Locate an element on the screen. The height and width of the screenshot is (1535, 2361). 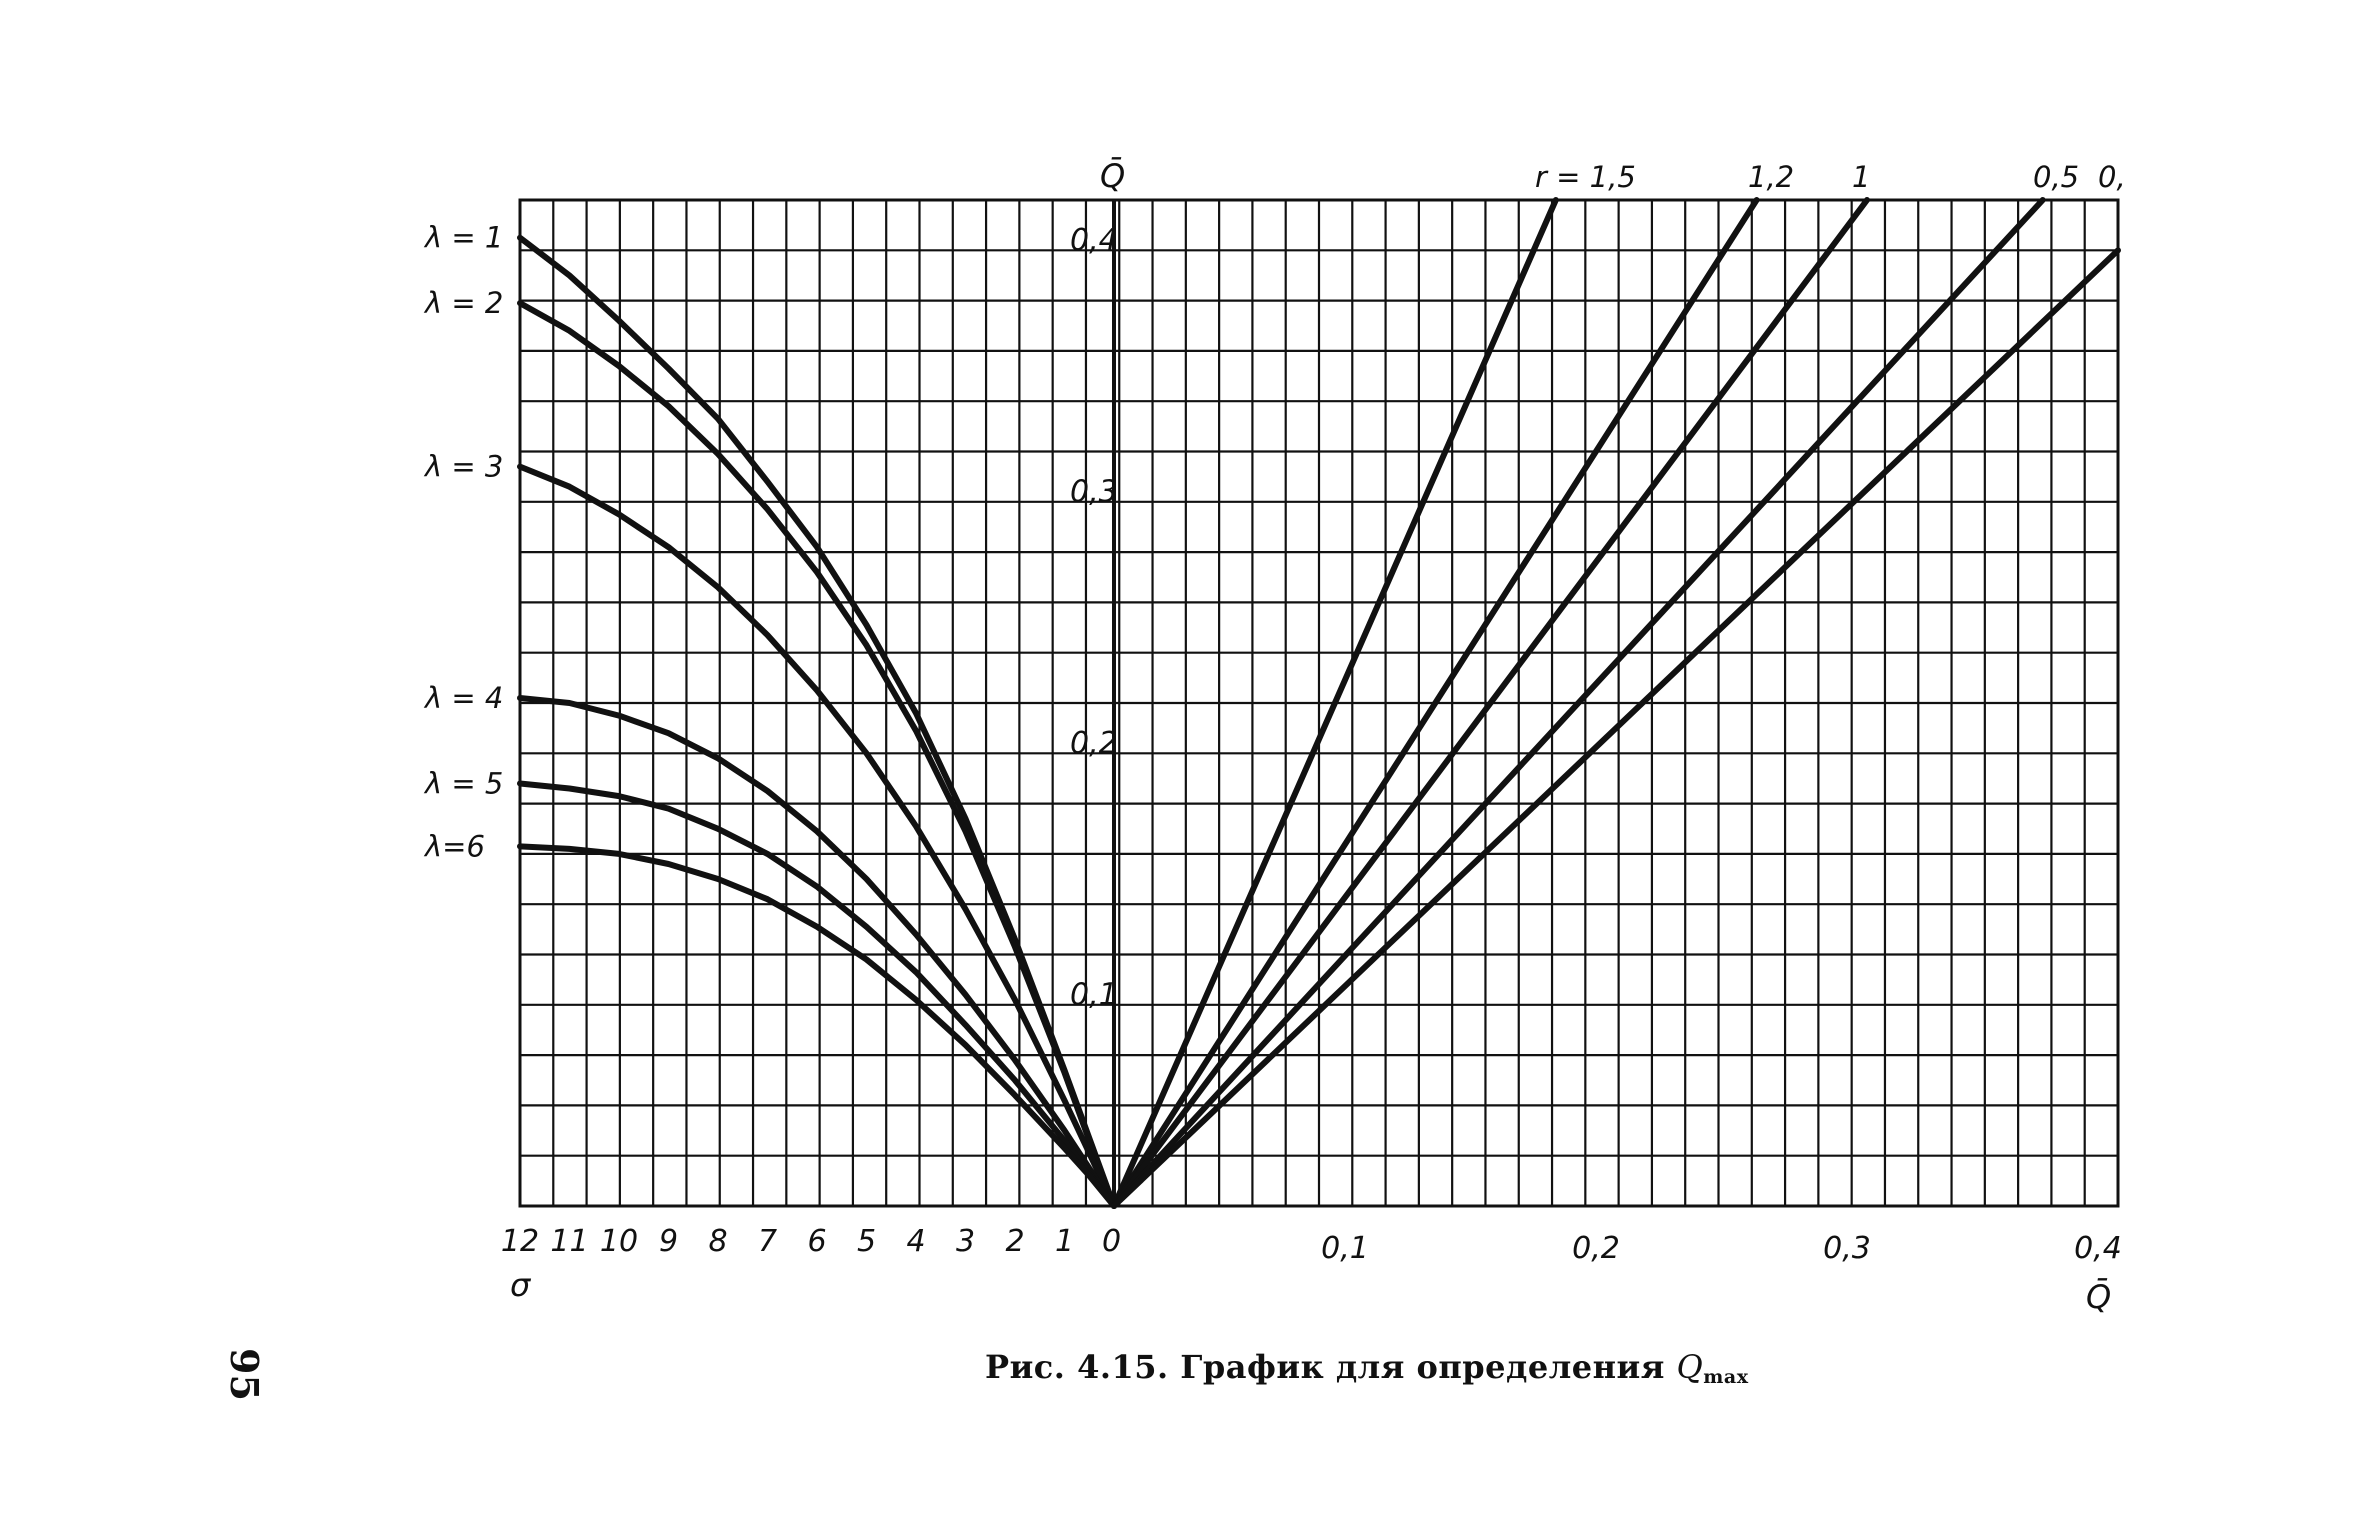
series-label-r-2: 1,2 is located at coordinates (1771, 177).